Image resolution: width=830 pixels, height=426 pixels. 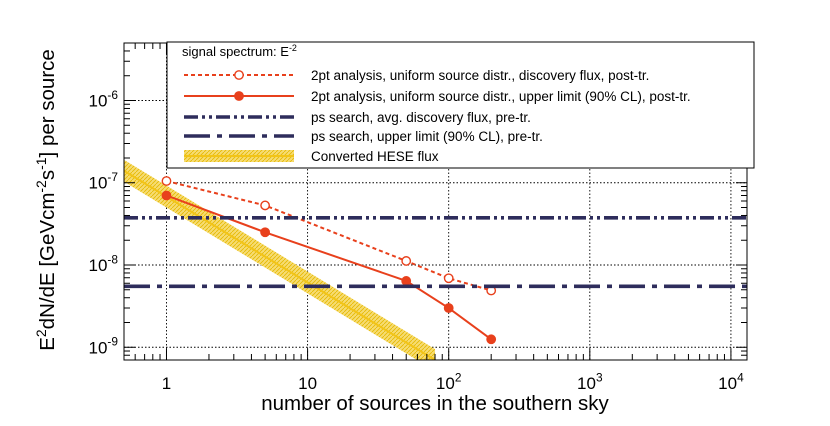 What do you see at coordinates (166, 383) in the screenshot?
I see `x-tick-label: 1` at bounding box center [166, 383].